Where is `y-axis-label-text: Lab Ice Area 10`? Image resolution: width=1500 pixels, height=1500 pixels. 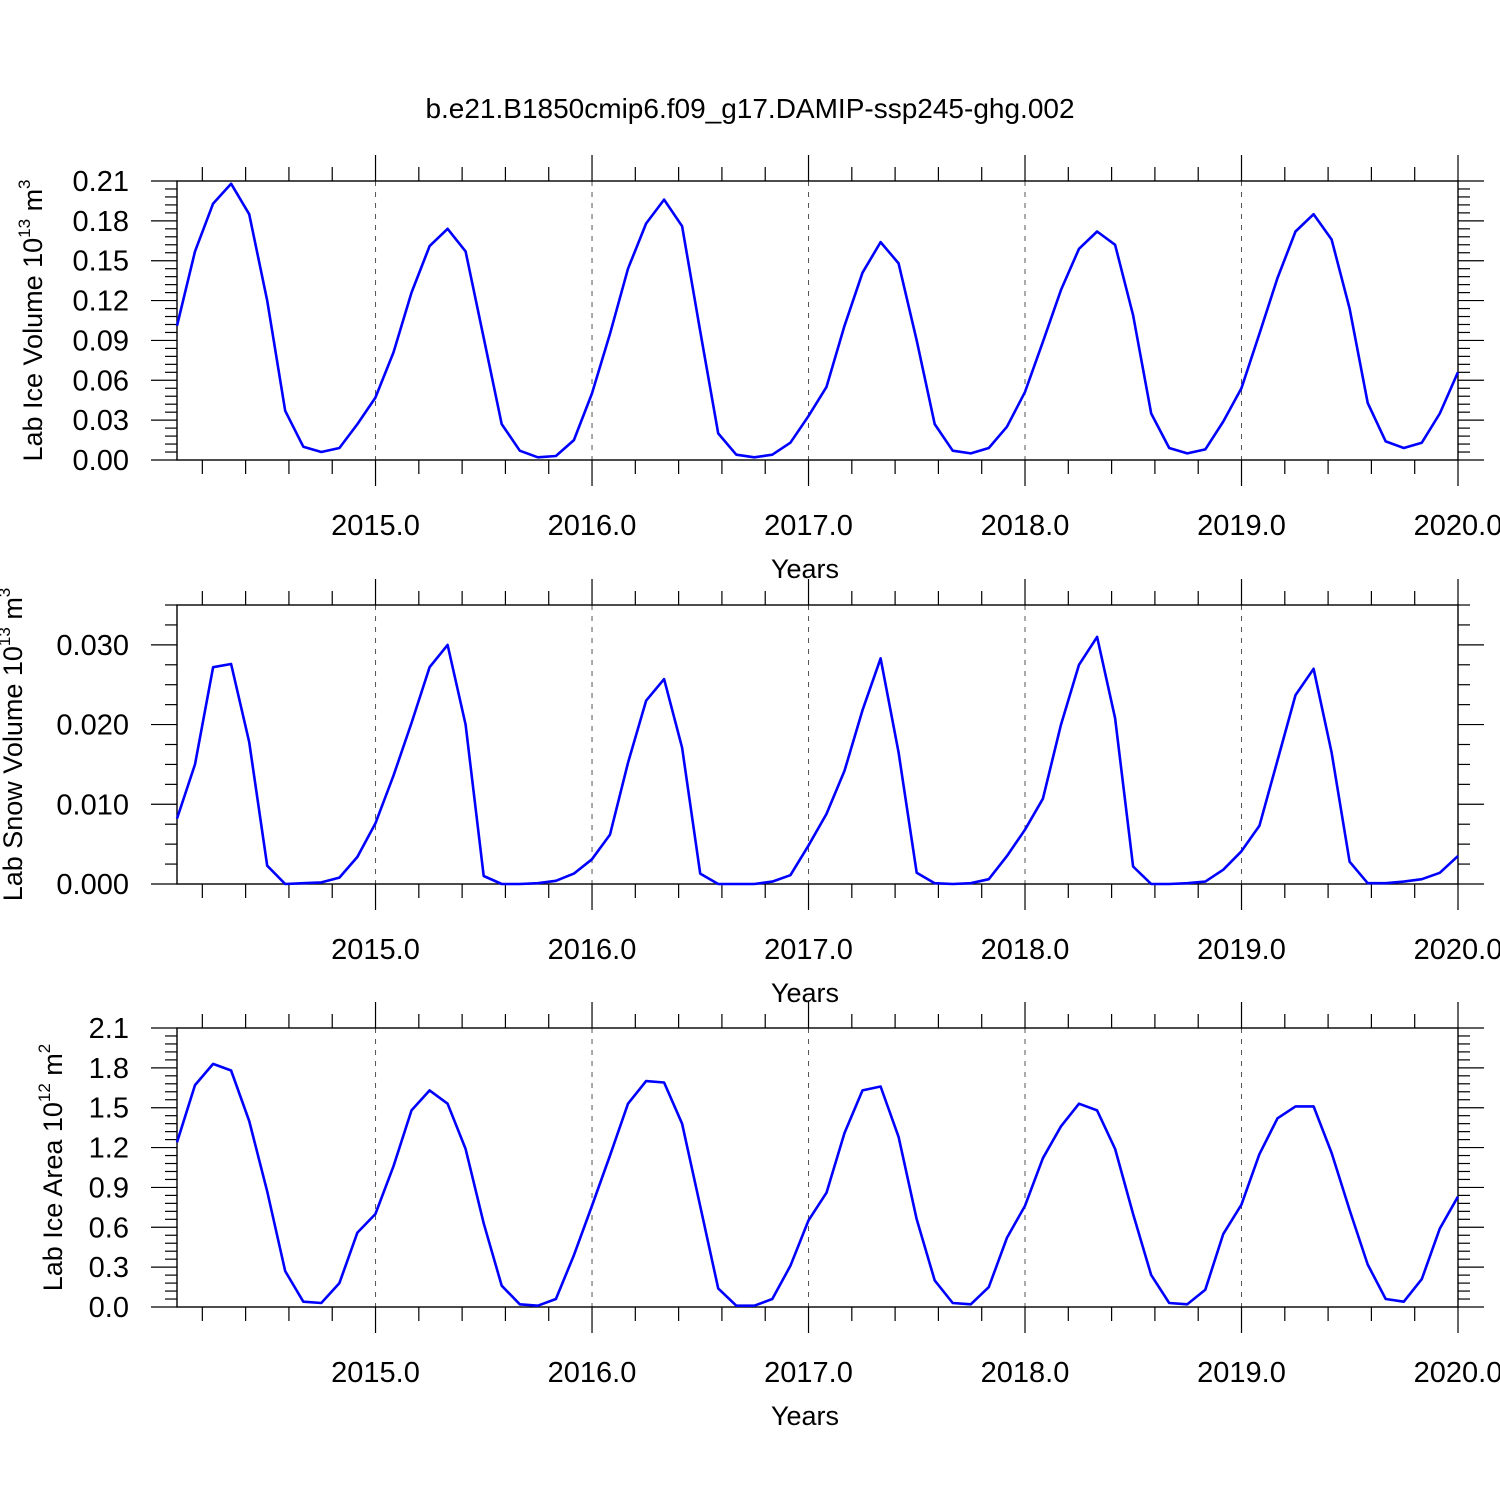 y-axis-label-text: Lab Ice Area 10 is located at coordinates (53, 1196).